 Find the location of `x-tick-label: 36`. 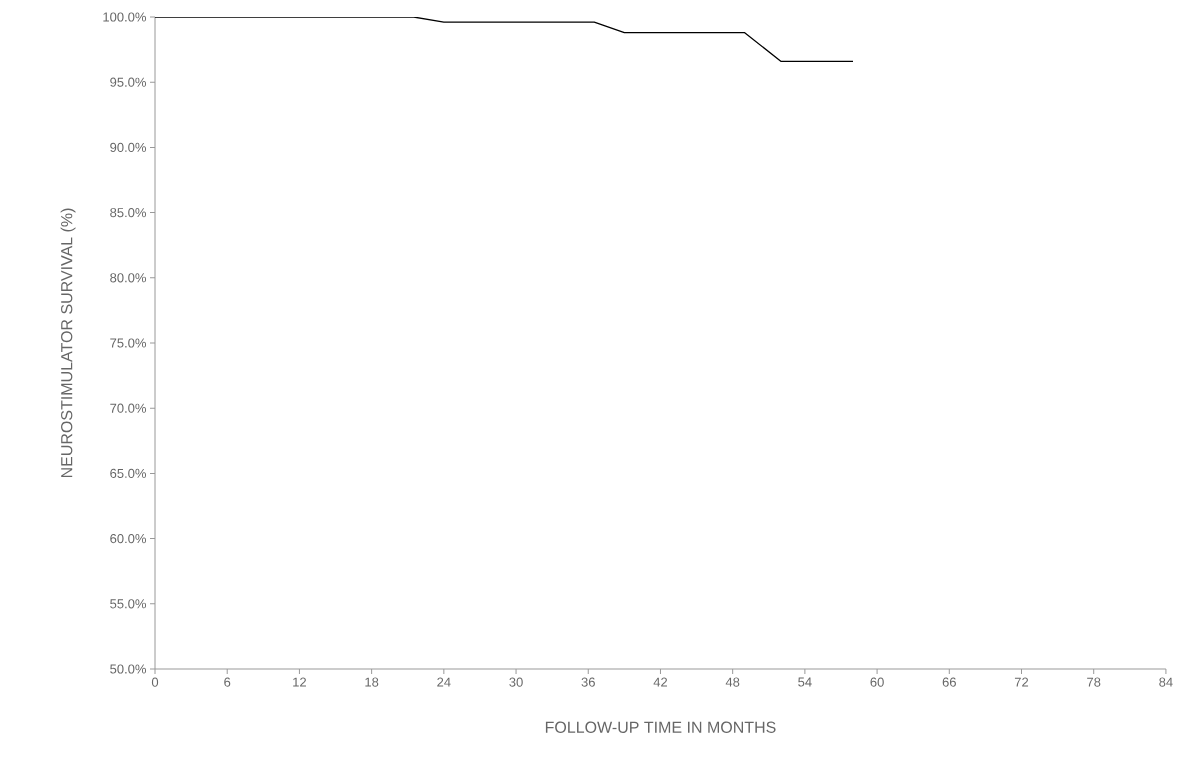

x-tick-label: 36 is located at coordinates (588, 682).